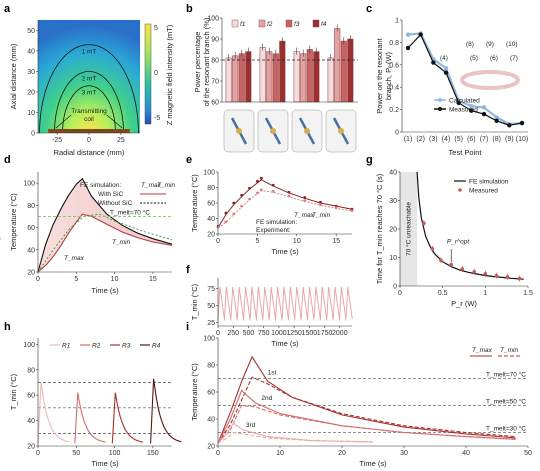 Image resolution: width=540 pixels, height=471 pixels. What do you see at coordinates (156, 28) in the screenshot?
I see `colorbar-tick-label: 5` at bounding box center [156, 28].